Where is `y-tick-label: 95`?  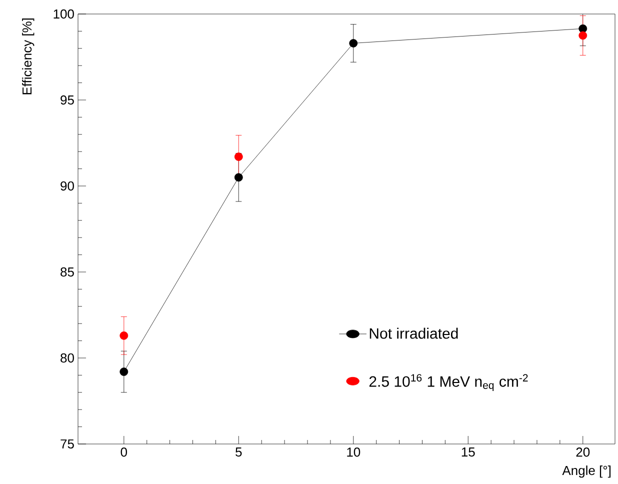 y-tick-label: 95 is located at coordinates (67, 100).